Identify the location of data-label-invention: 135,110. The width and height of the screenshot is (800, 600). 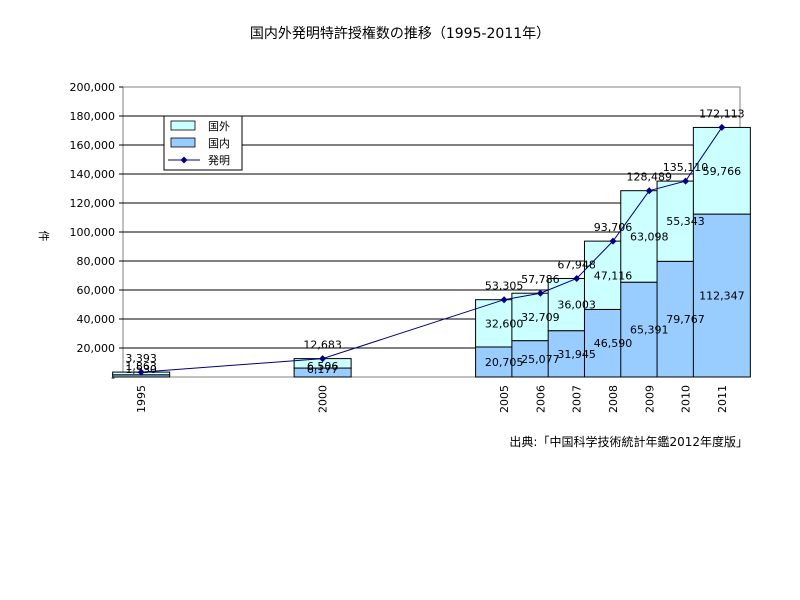
(686, 167).